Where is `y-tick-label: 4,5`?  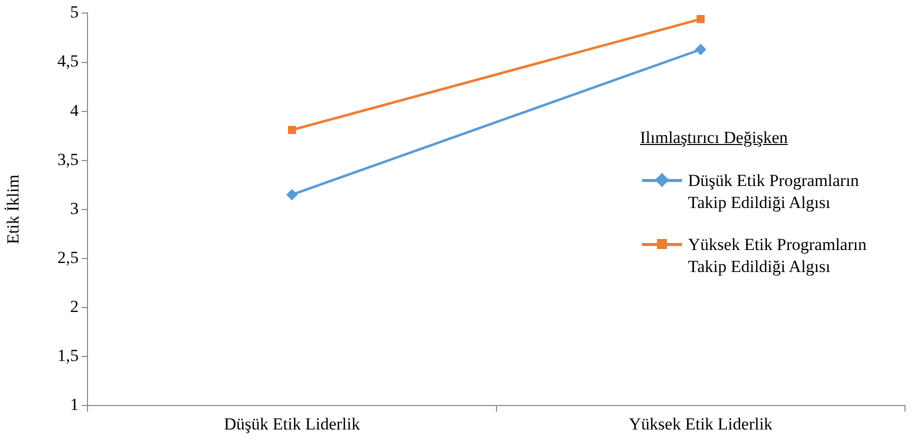 y-tick-label: 4,5 is located at coordinates (68, 61).